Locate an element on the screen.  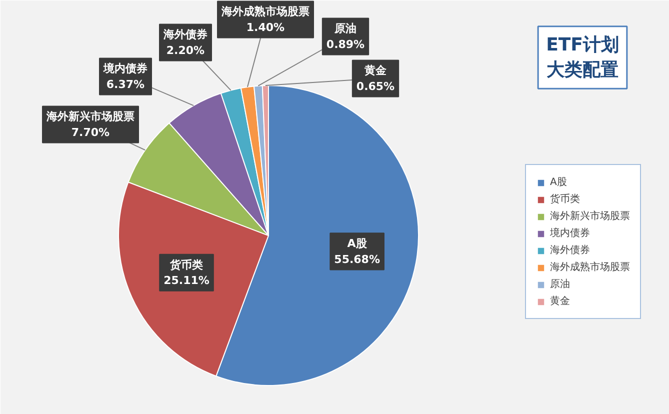
slice-label: 海外成熟市场股票 is located at coordinates (265, 11).